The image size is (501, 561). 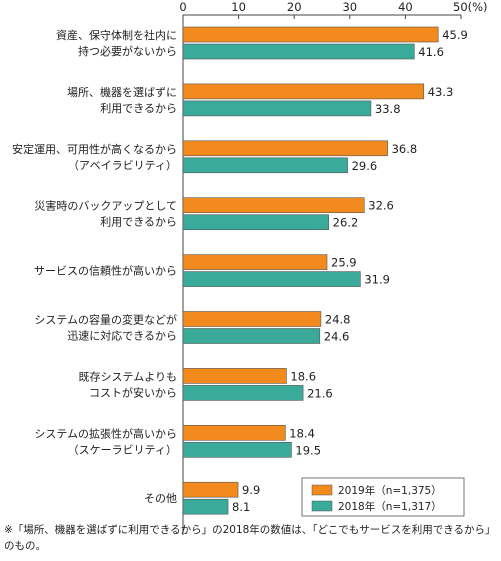 What do you see at coordinates (122, 92) in the screenshot?
I see `category-label: 場所、機器を選ばずに` at bounding box center [122, 92].